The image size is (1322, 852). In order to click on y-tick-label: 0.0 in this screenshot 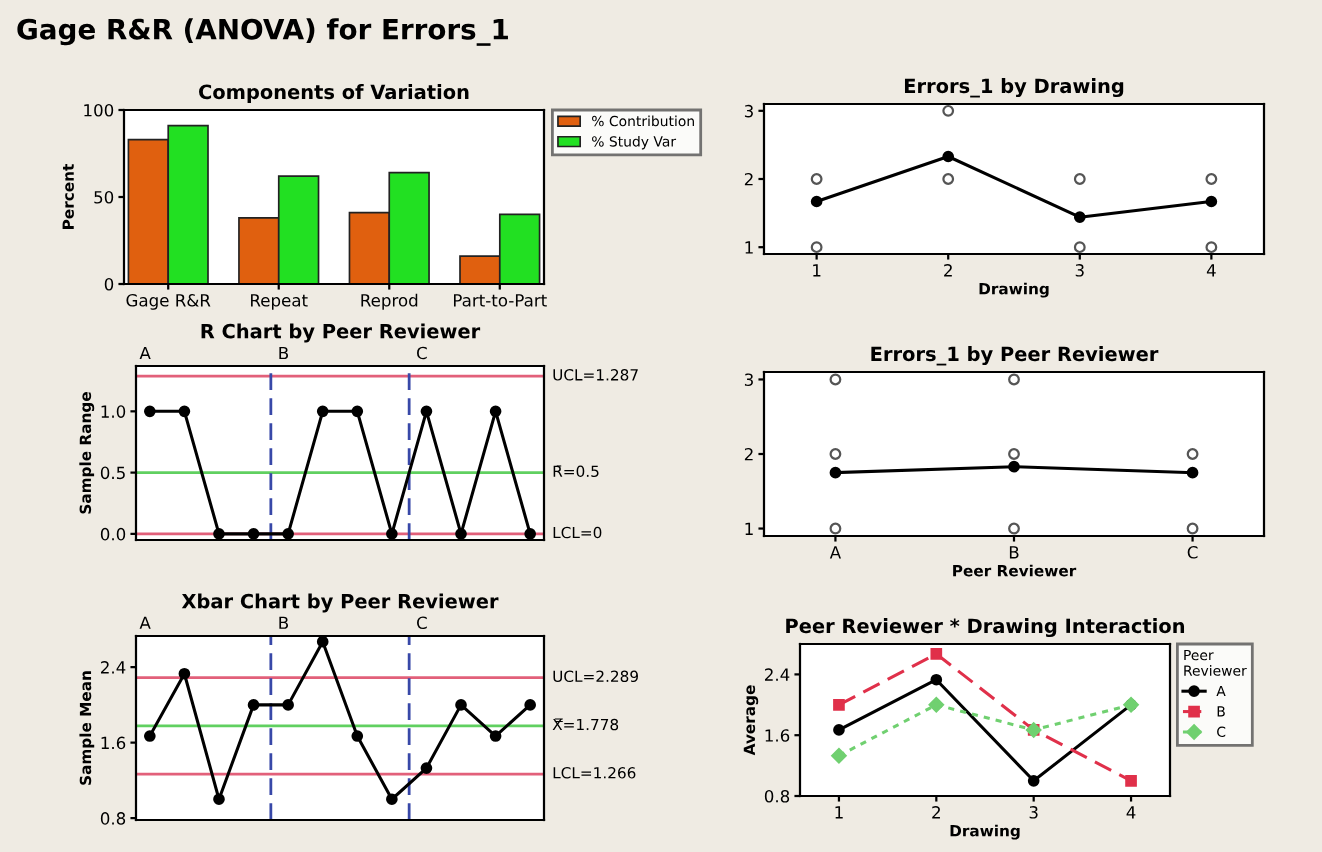, I will do `click(113, 534)`.